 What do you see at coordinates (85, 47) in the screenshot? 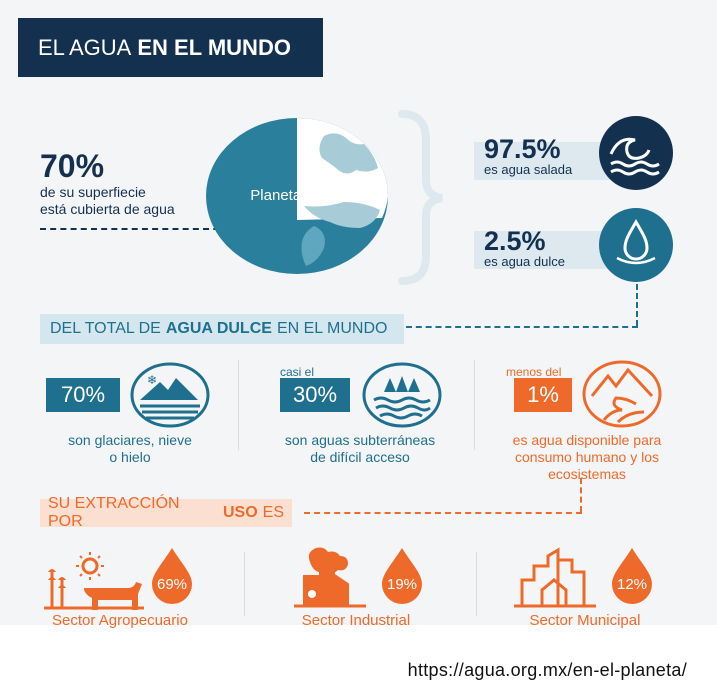
I see `title-light: EL AGUA` at bounding box center [85, 47].